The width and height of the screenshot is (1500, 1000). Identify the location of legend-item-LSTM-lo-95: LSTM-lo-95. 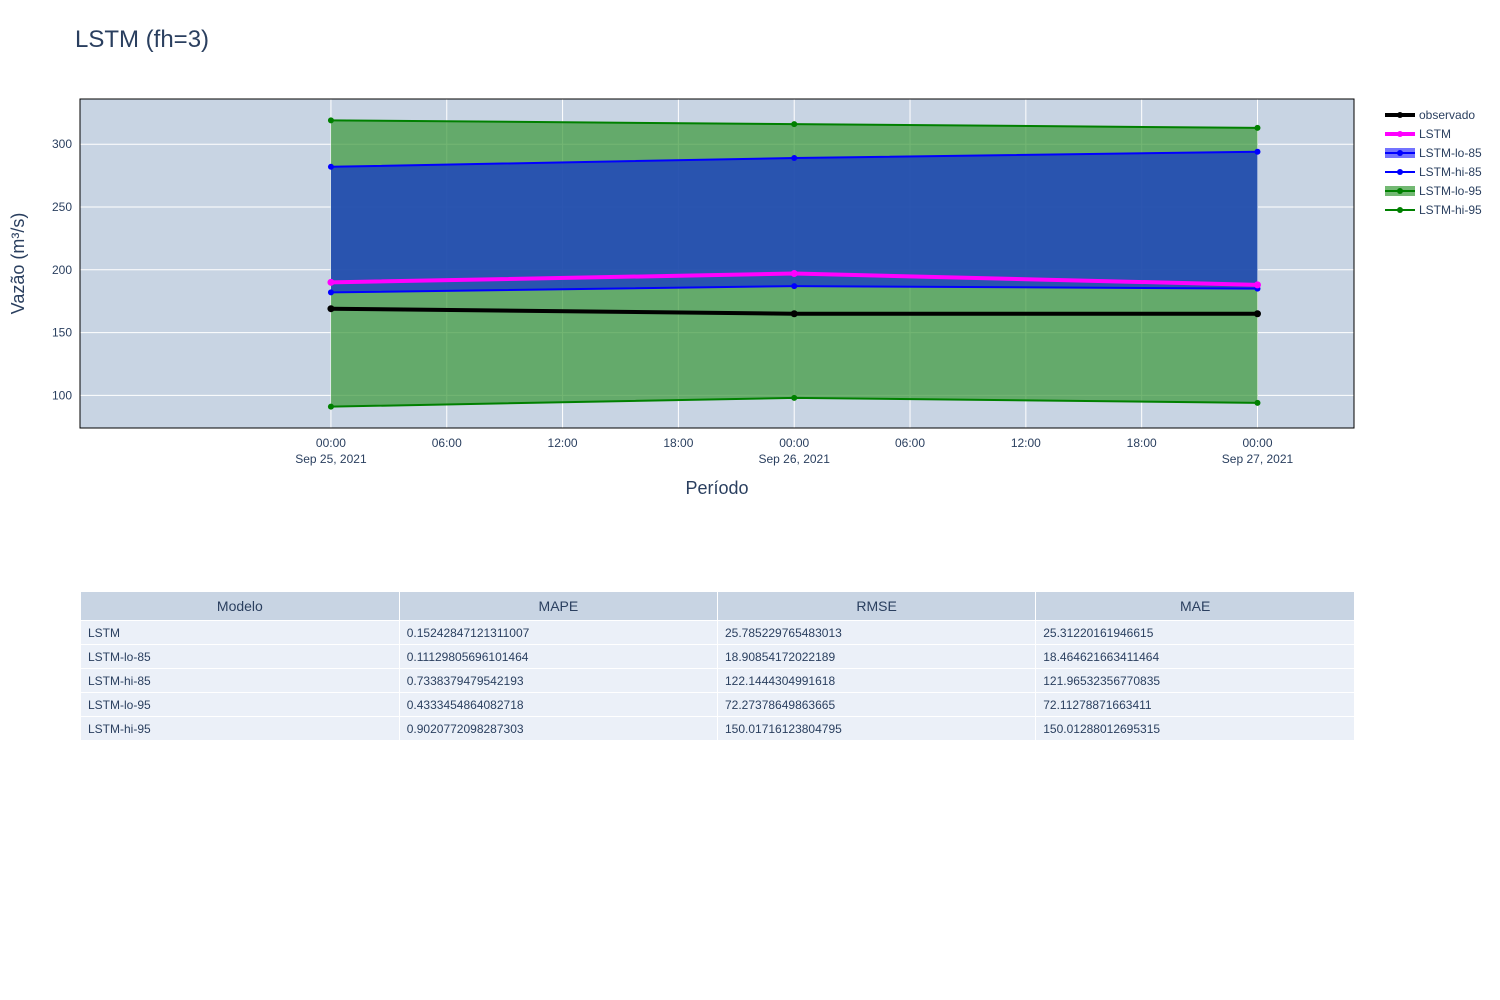
(1433, 191).